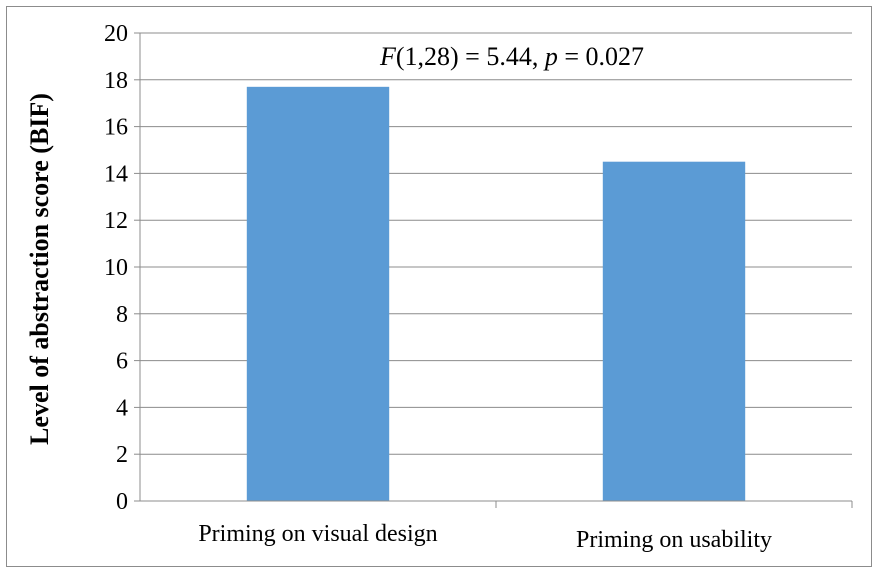  What do you see at coordinates (122, 455) in the screenshot?
I see `y-tick-label: 2` at bounding box center [122, 455].